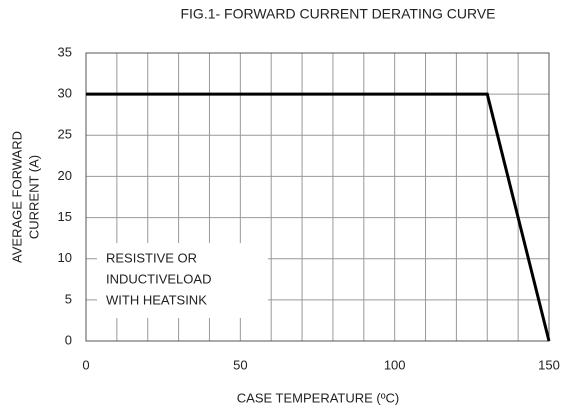 This screenshot has height=414, width=562. Describe the element at coordinates (395, 364) in the screenshot. I see `x-tick-label: 100` at that location.